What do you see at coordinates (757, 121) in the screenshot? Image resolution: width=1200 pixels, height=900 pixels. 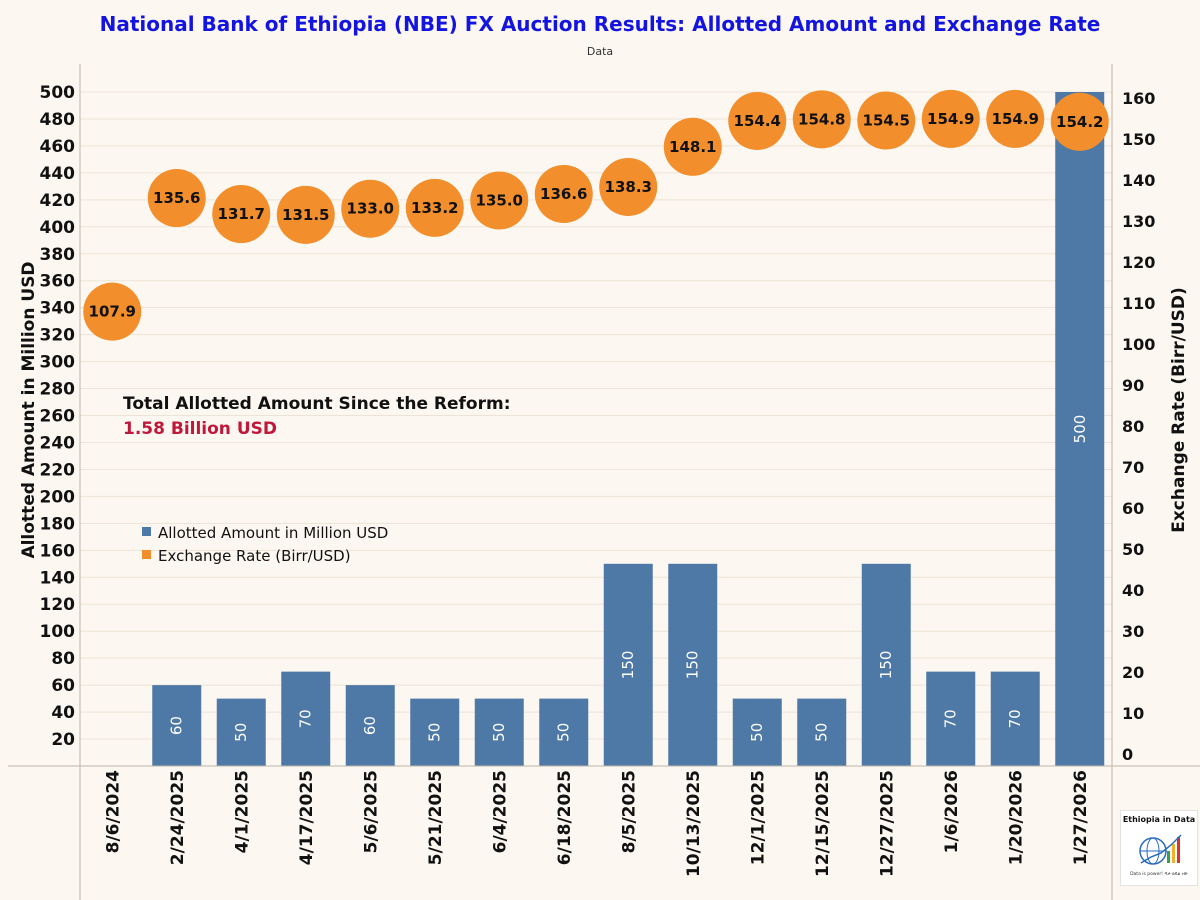 I see `rate-label: 154.4` at bounding box center [757, 121].